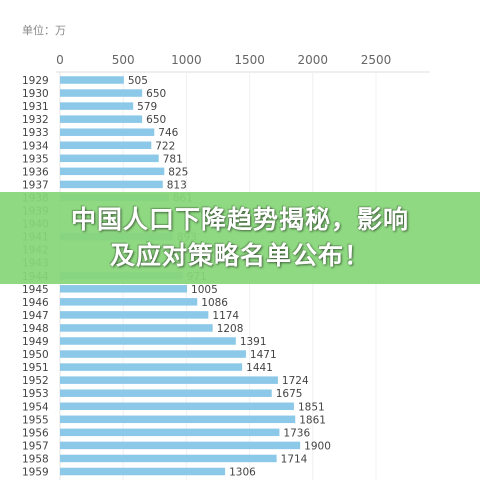  Describe the element at coordinates (35, 394) in the screenshot. I see `y-category-label: 1953` at that location.